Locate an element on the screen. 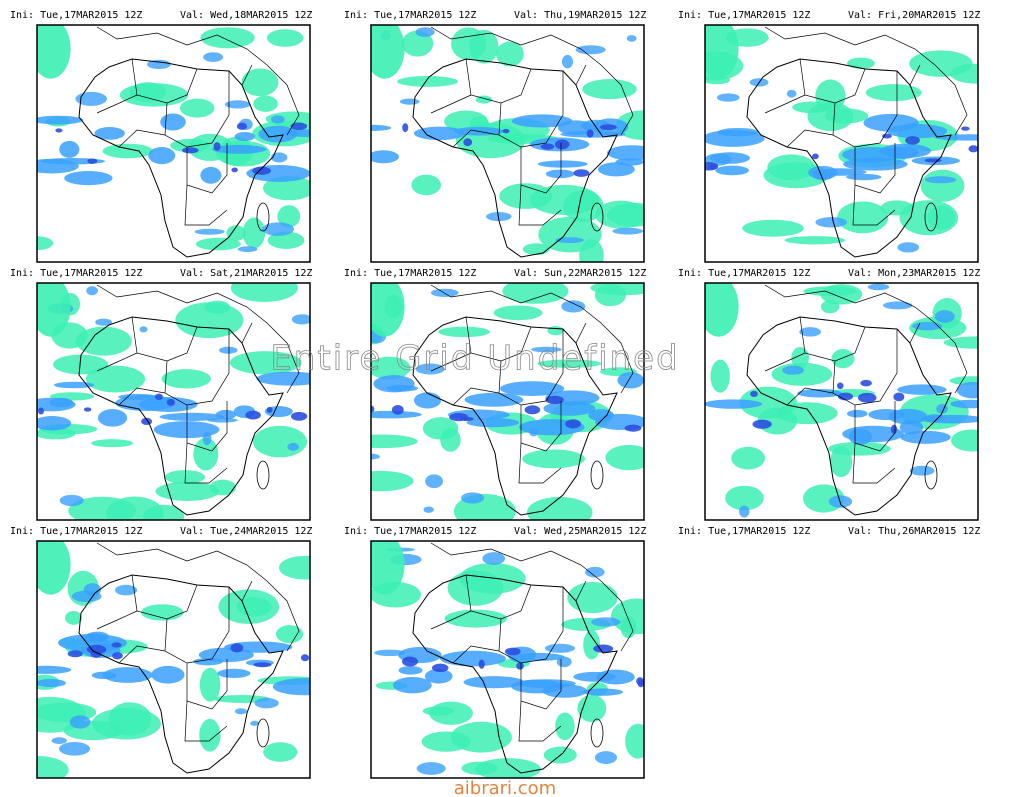 This screenshot has width=1015, height=797. valid-time: Val: Sun,22MAR2015 12Z is located at coordinates (580, 273).